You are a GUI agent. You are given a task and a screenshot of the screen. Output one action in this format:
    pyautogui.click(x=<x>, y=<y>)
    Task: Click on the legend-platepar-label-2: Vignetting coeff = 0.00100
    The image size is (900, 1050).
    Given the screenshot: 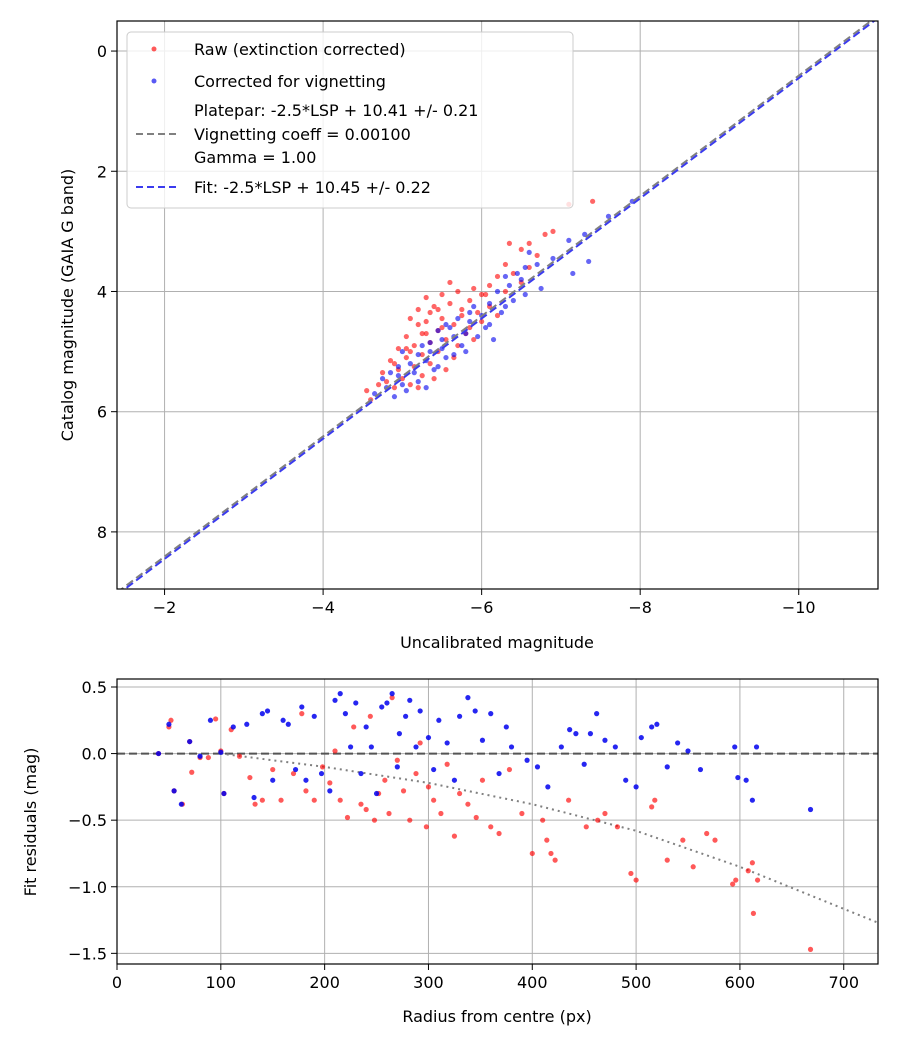 What is the action you would take?
    pyautogui.click(x=302, y=134)
    